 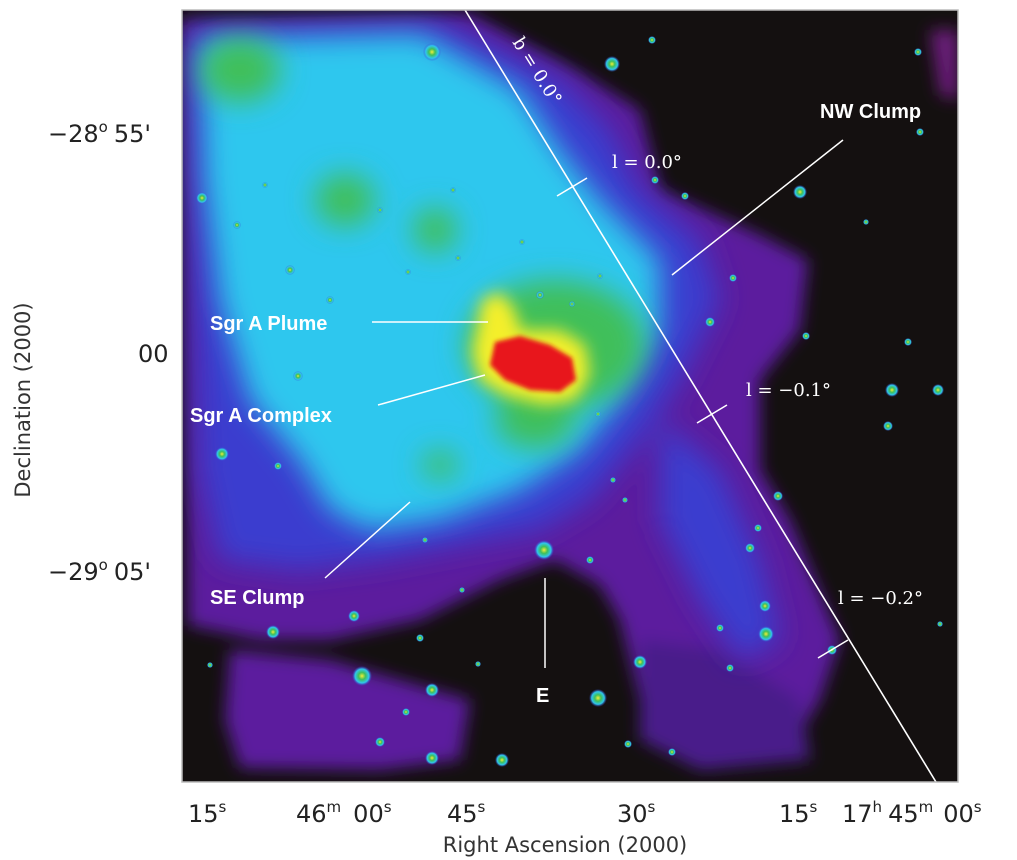 What do you see at coordinates (572, 187) in the screenshot?
I see `l-0.0-tick` at bounding box center [572, 187].